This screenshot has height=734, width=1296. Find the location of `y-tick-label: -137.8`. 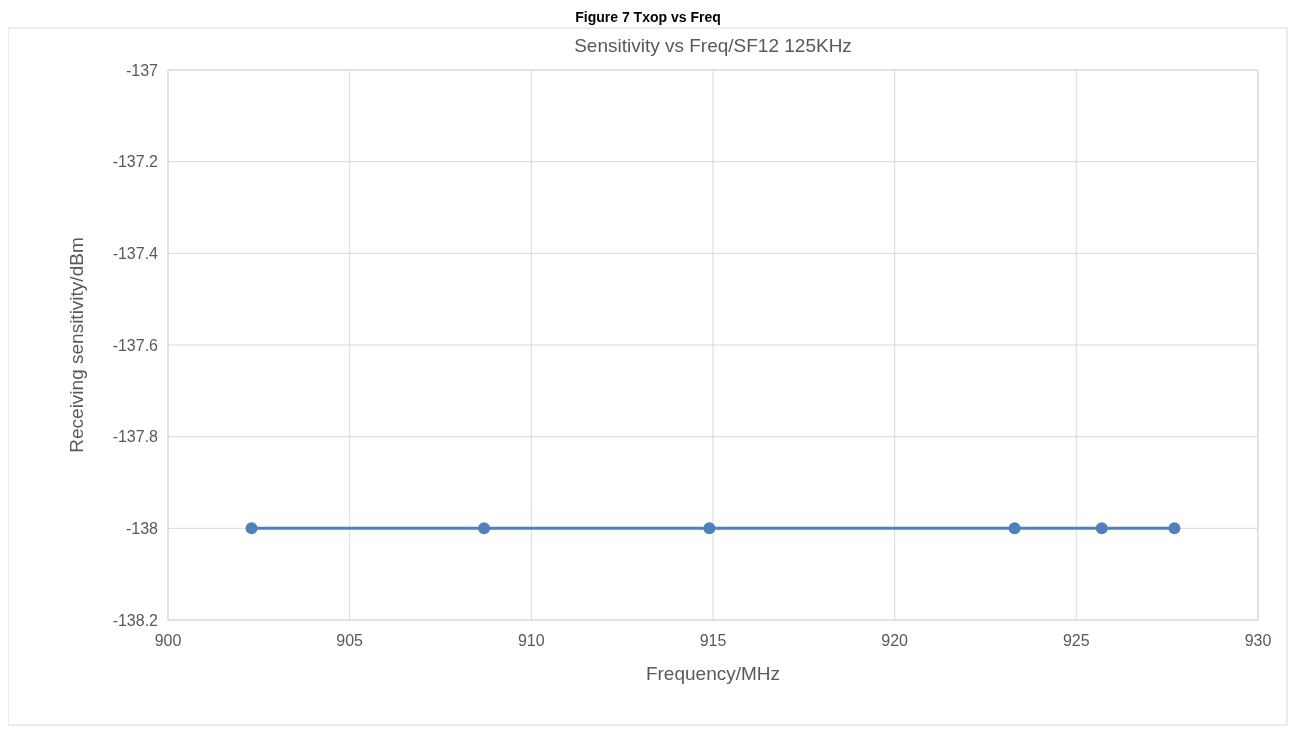

y-tick-label: -137.8 is located at coordinates (135, 437).